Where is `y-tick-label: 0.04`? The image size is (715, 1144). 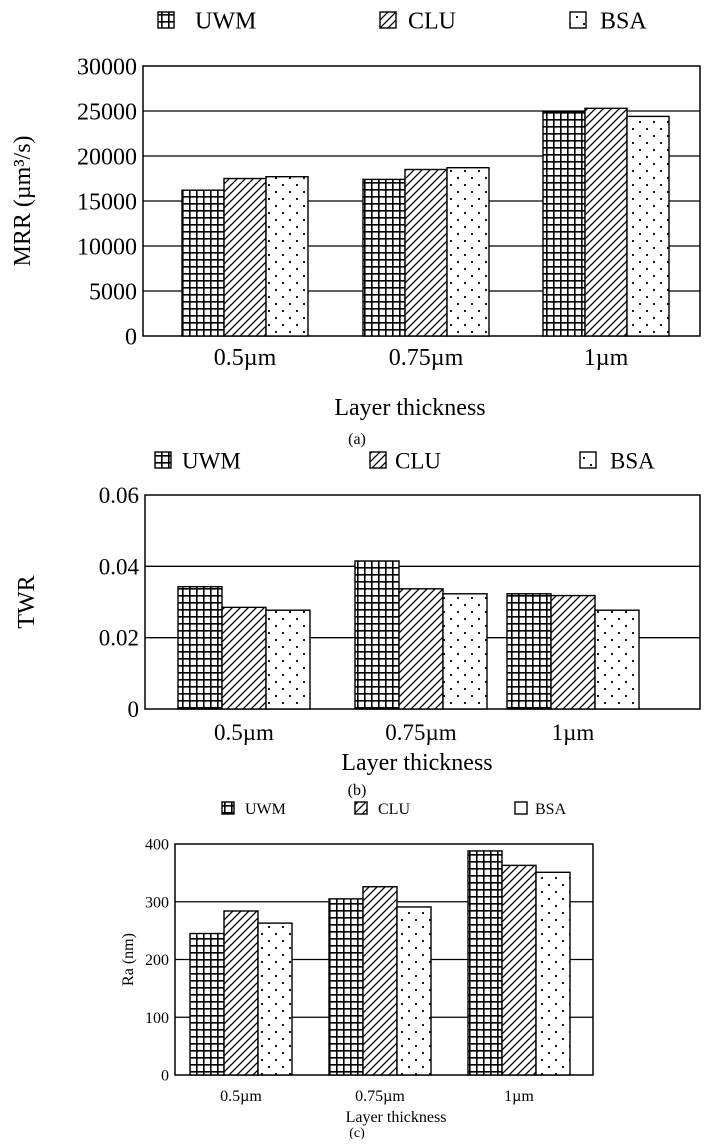 y-tick-label: 0.04 is located at coordinates (119, 566).